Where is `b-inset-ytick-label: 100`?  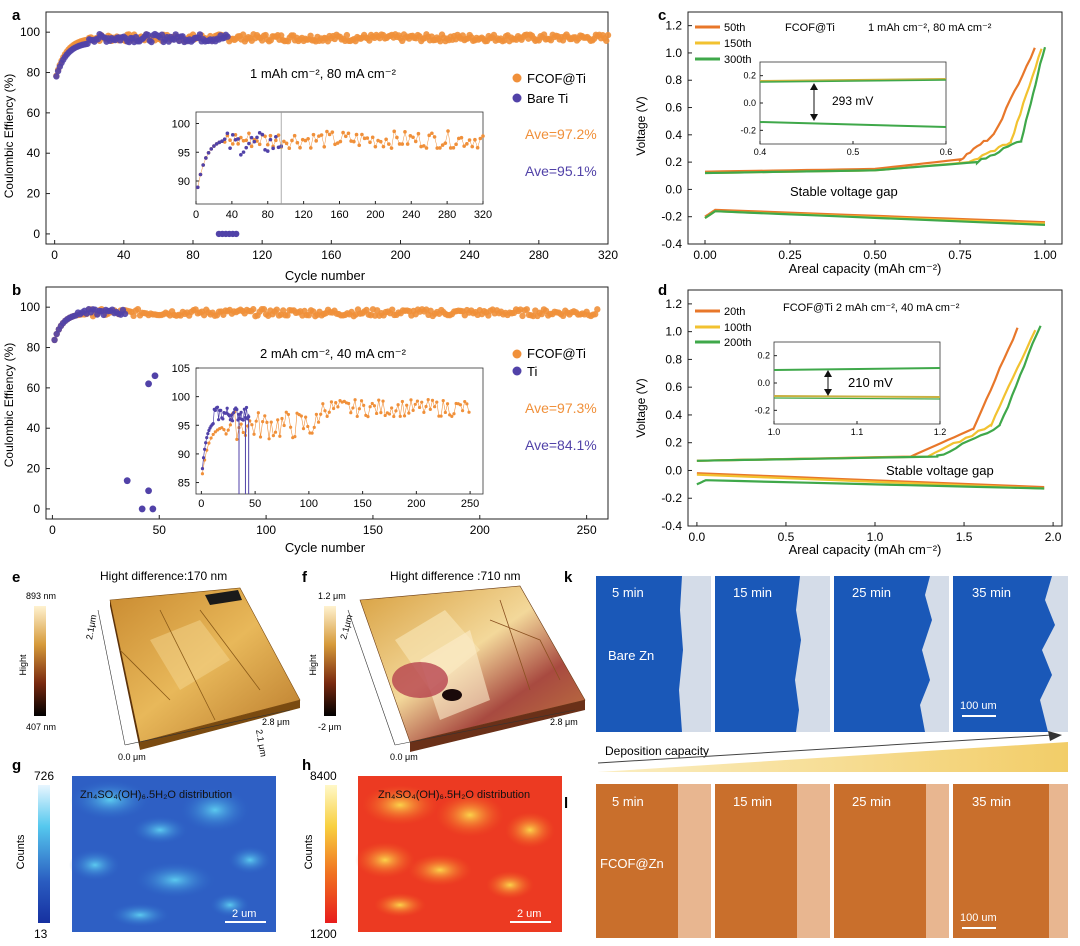
b-inset-ytick-label: 100 is located at coordinates (181, 398).